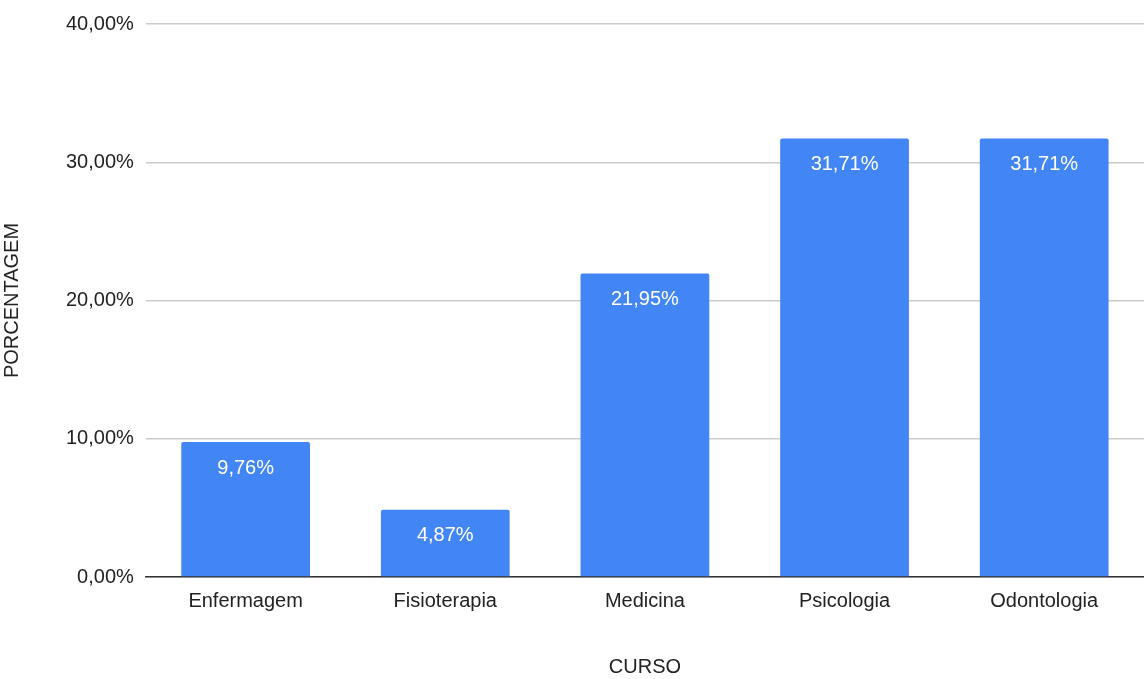  What do you see at coordinates (246, 466) in the screenshot?
I see `data-label: 9,76%` at bounding box center [246, 466].